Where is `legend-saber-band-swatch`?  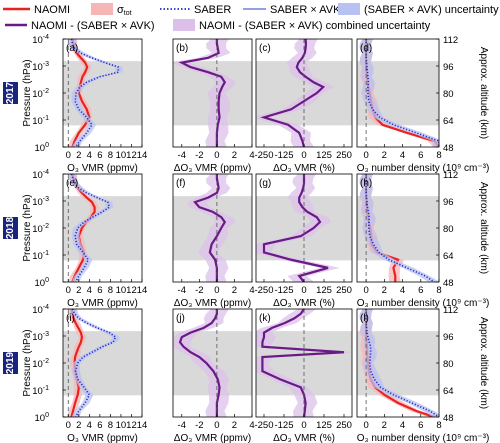
legend-saber-band-swatch is located at coordinates (349, 9).